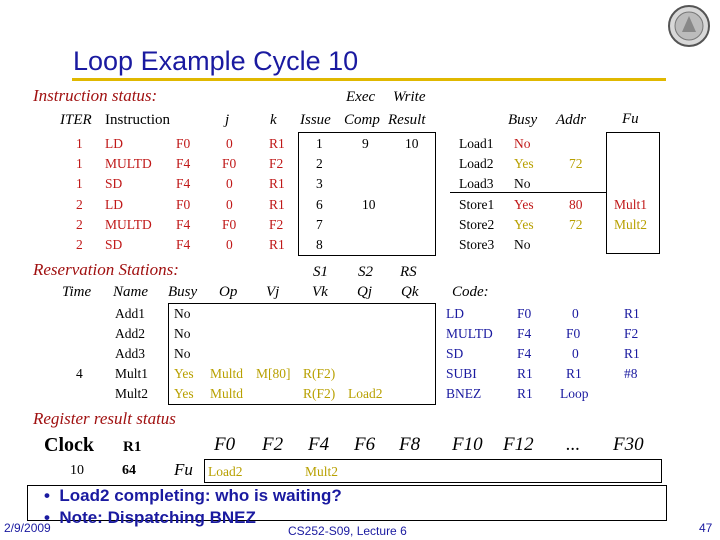 Image resolution: width=720 pixels, height=540 pixels. I want to click on op-cell: MULTD, so click(128, 163).